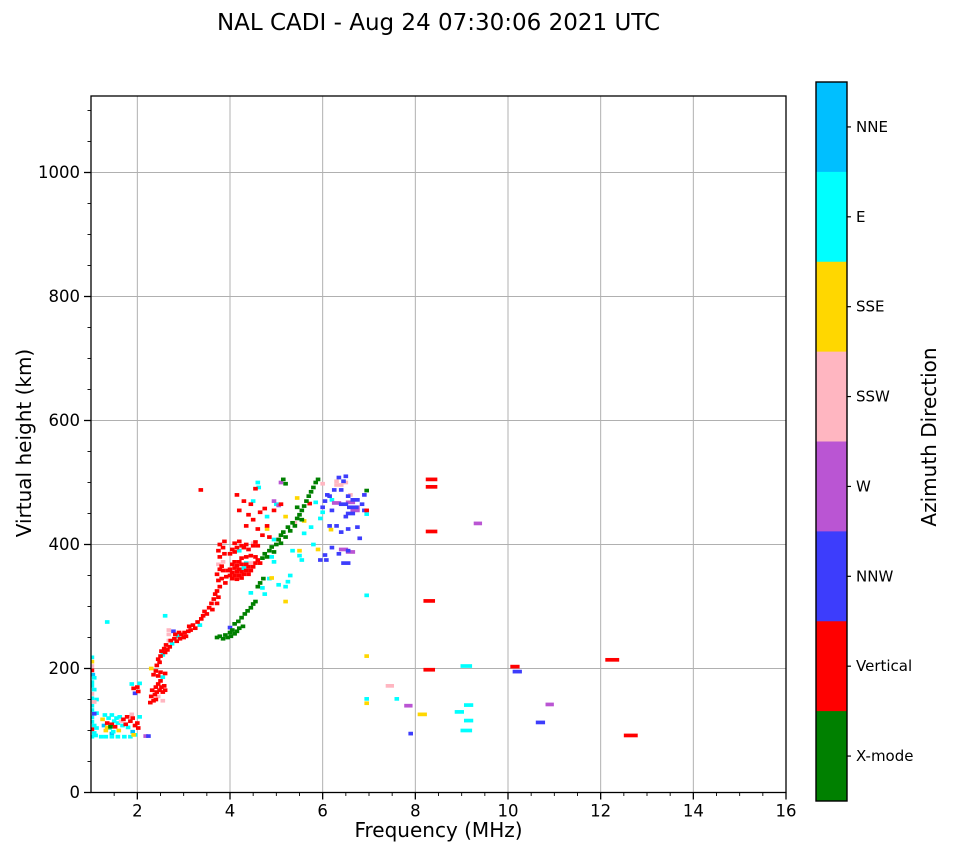 The image size is (958, 857). Describe the element at coordinates (884, 756) in the screenshot. I see `colorbar-label-X-mode: X-mode` at that location.